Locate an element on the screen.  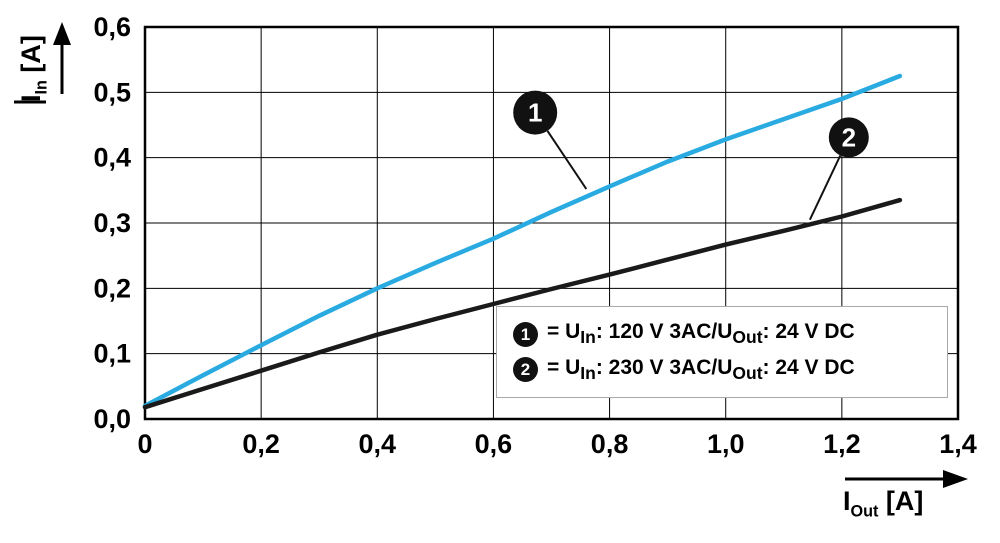
legend-item: 2 = UIn: 230 V 3AC/UOut: 24 V DC is located at coordinates (730, 370).